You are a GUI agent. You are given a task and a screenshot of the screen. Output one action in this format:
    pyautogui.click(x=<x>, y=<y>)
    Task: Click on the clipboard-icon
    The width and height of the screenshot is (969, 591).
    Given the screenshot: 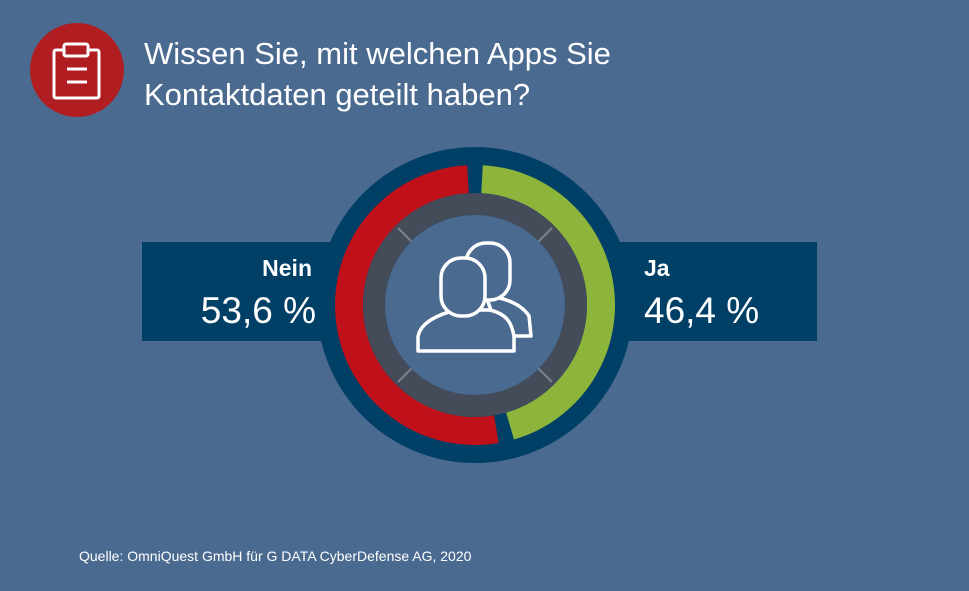 What is the action you would take?
    pyautogui.click(x=76, y=71)
    